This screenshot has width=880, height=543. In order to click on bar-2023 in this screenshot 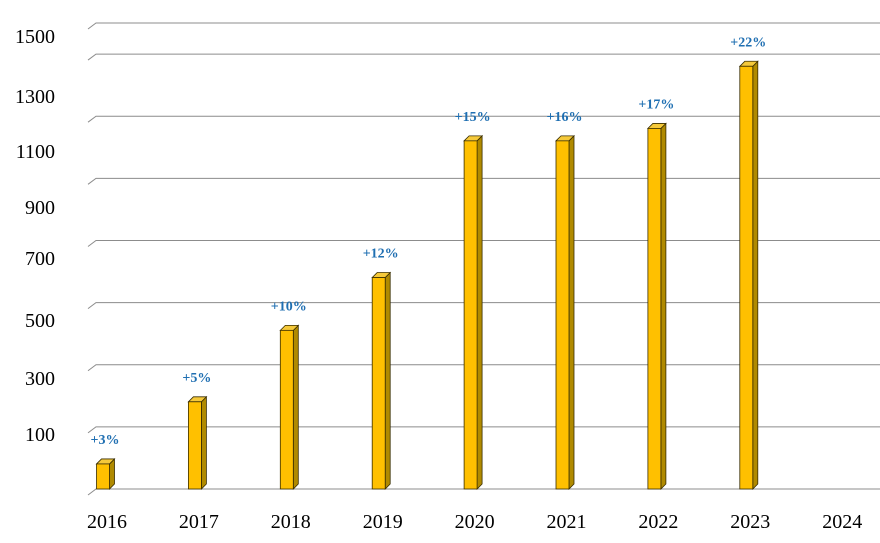, I will do `click(748, 275)`.